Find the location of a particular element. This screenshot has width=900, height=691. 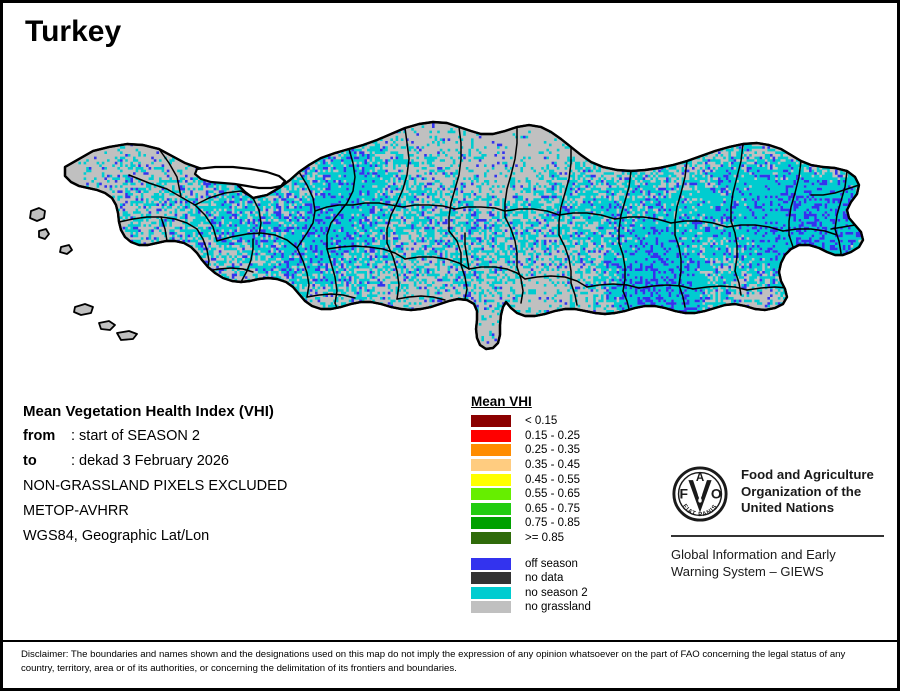

info-to-row: to: dekad 3 February 2026 is located at coordinates (238, 461).